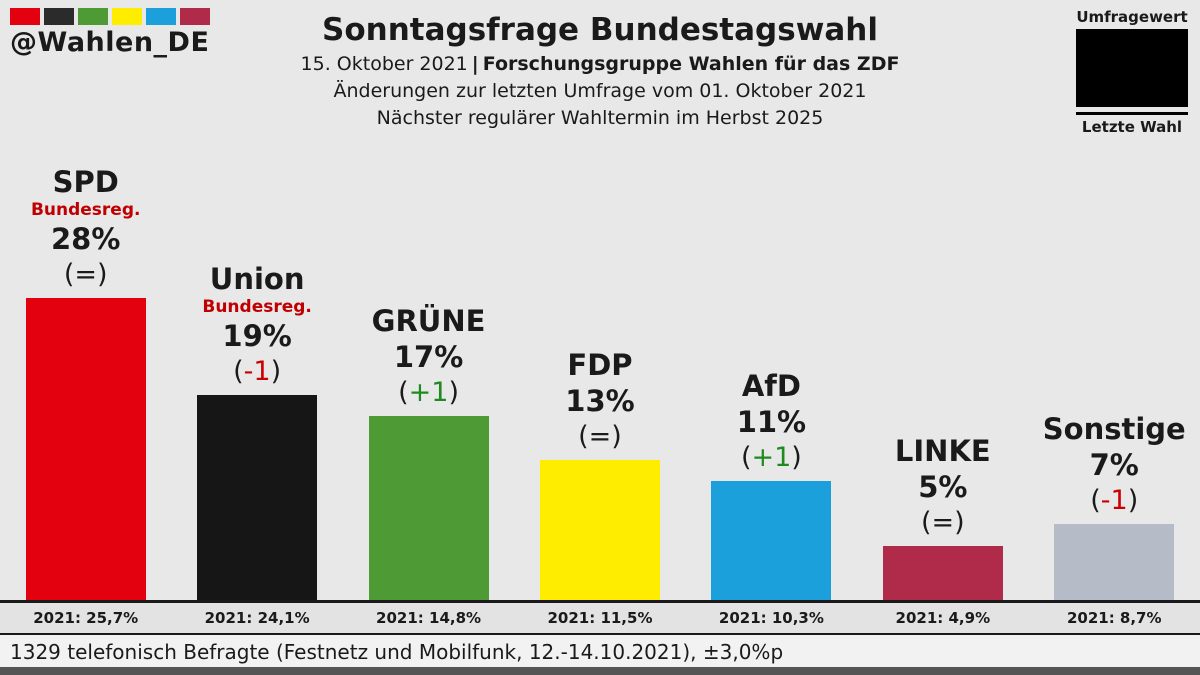  I want to click on party-value: 13%, so click(600, 400).